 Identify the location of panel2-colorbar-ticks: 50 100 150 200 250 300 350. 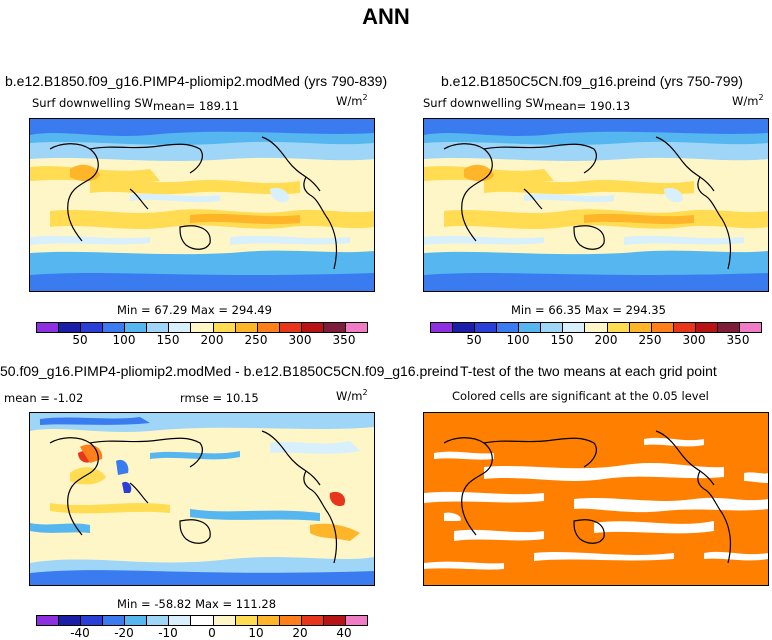
(595, 340).